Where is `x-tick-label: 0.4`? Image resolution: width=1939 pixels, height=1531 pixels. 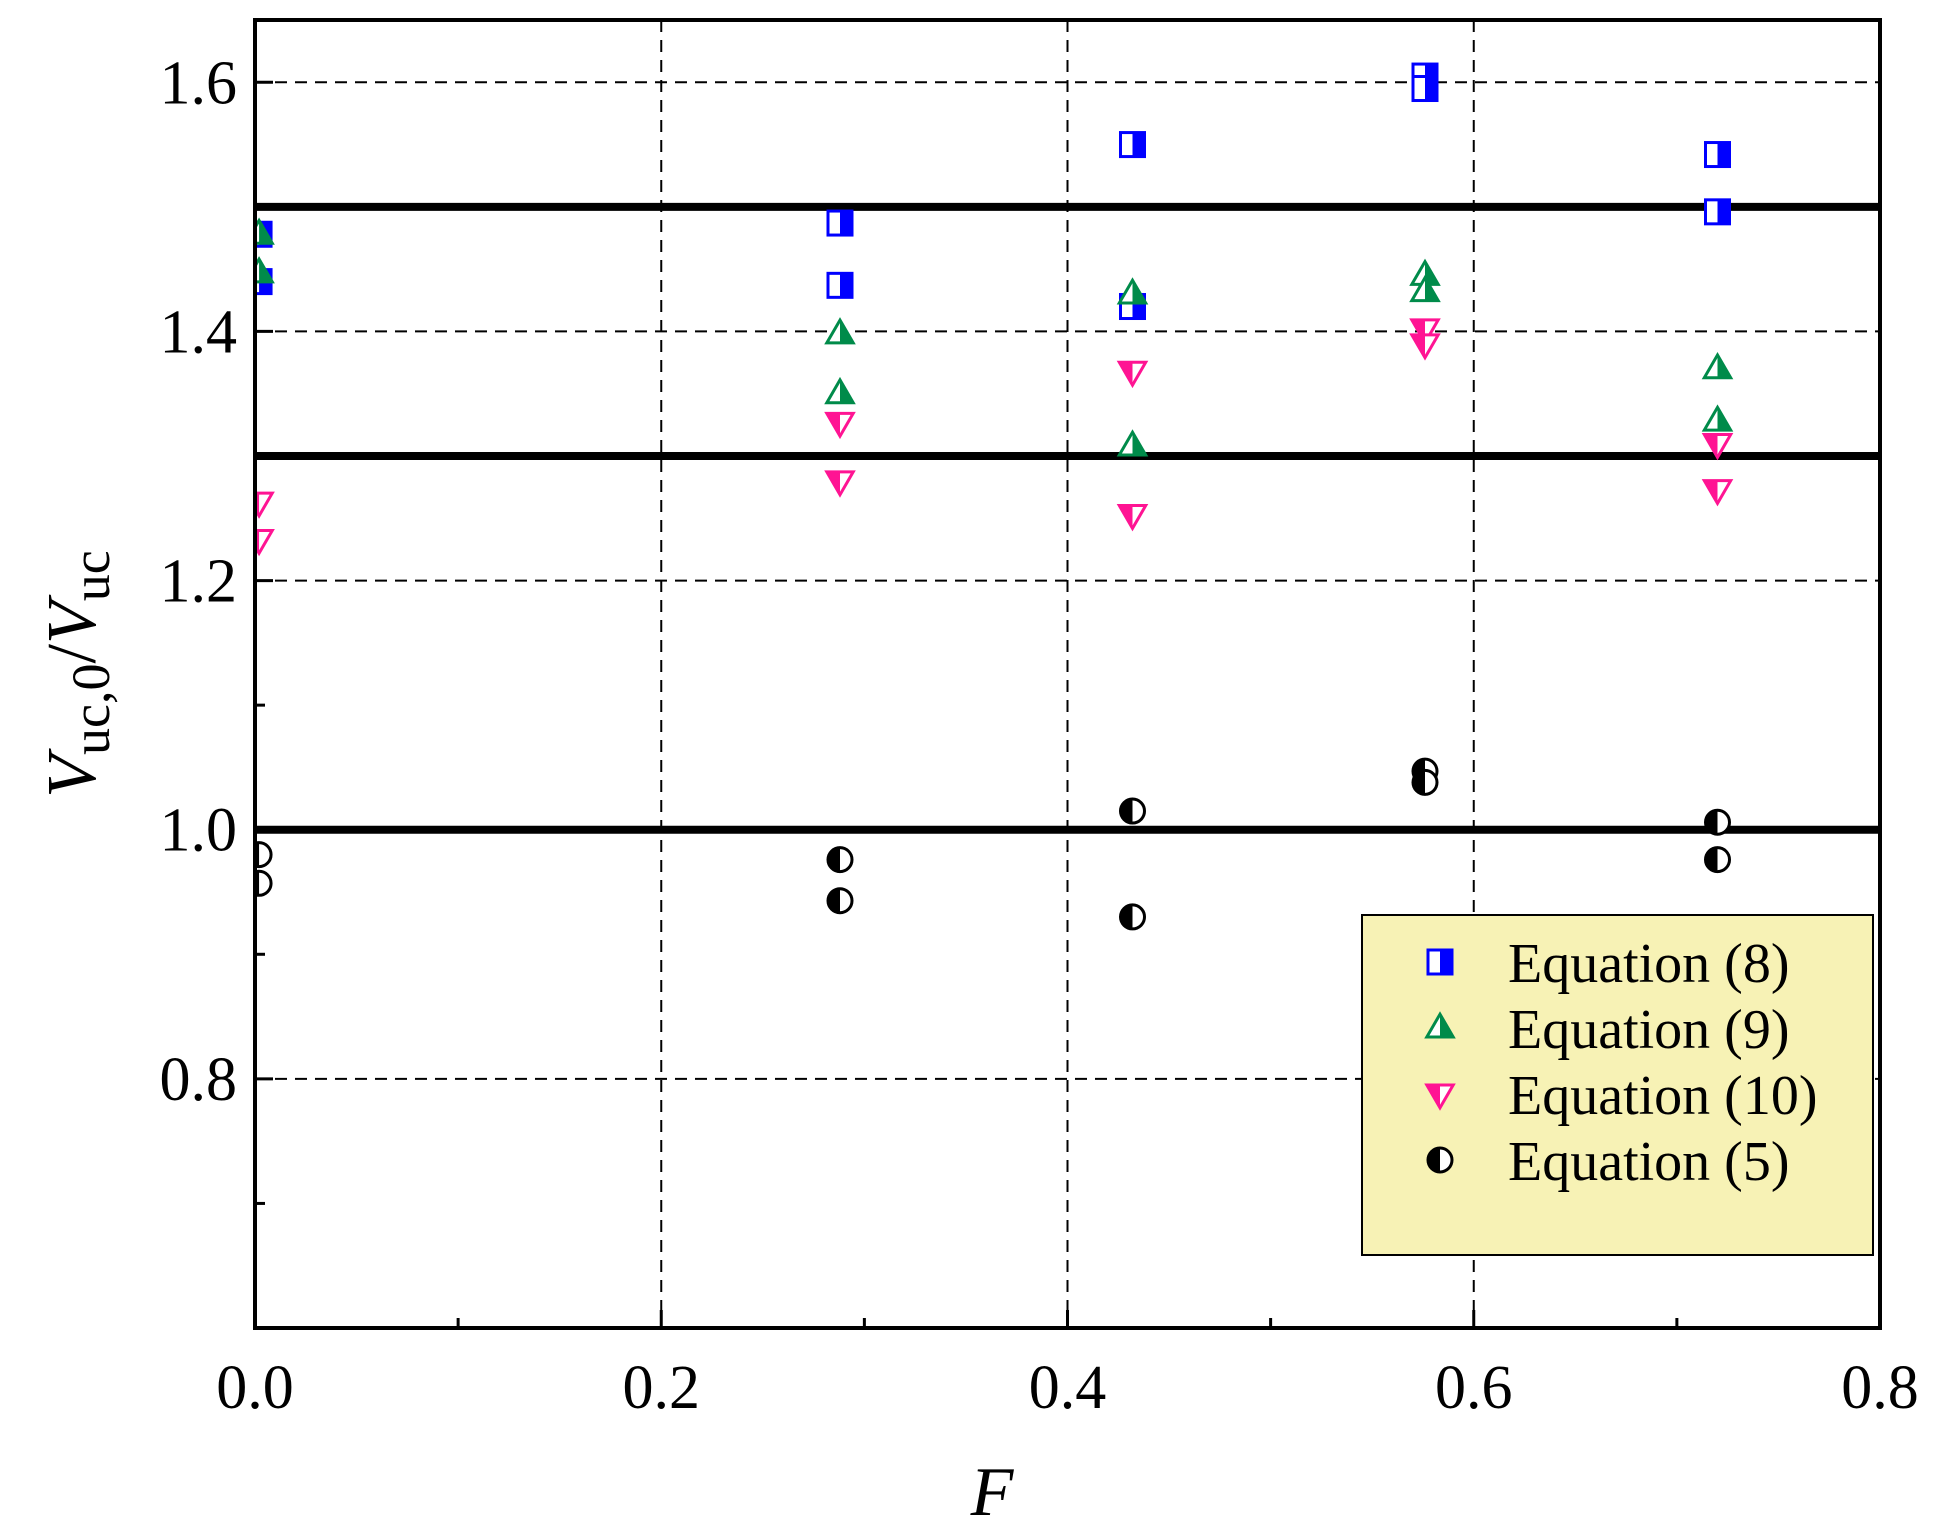 x-tick-label: 0.4 is located at coordinates (1068, 1388).